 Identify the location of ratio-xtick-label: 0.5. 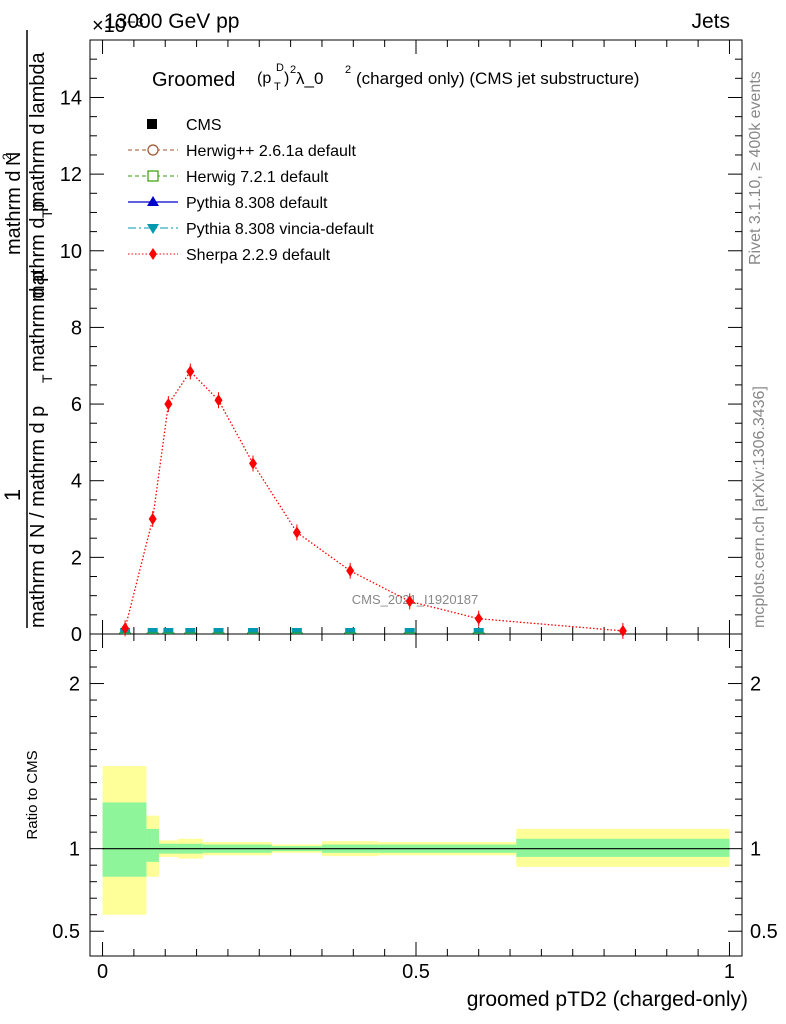
(416, 972).